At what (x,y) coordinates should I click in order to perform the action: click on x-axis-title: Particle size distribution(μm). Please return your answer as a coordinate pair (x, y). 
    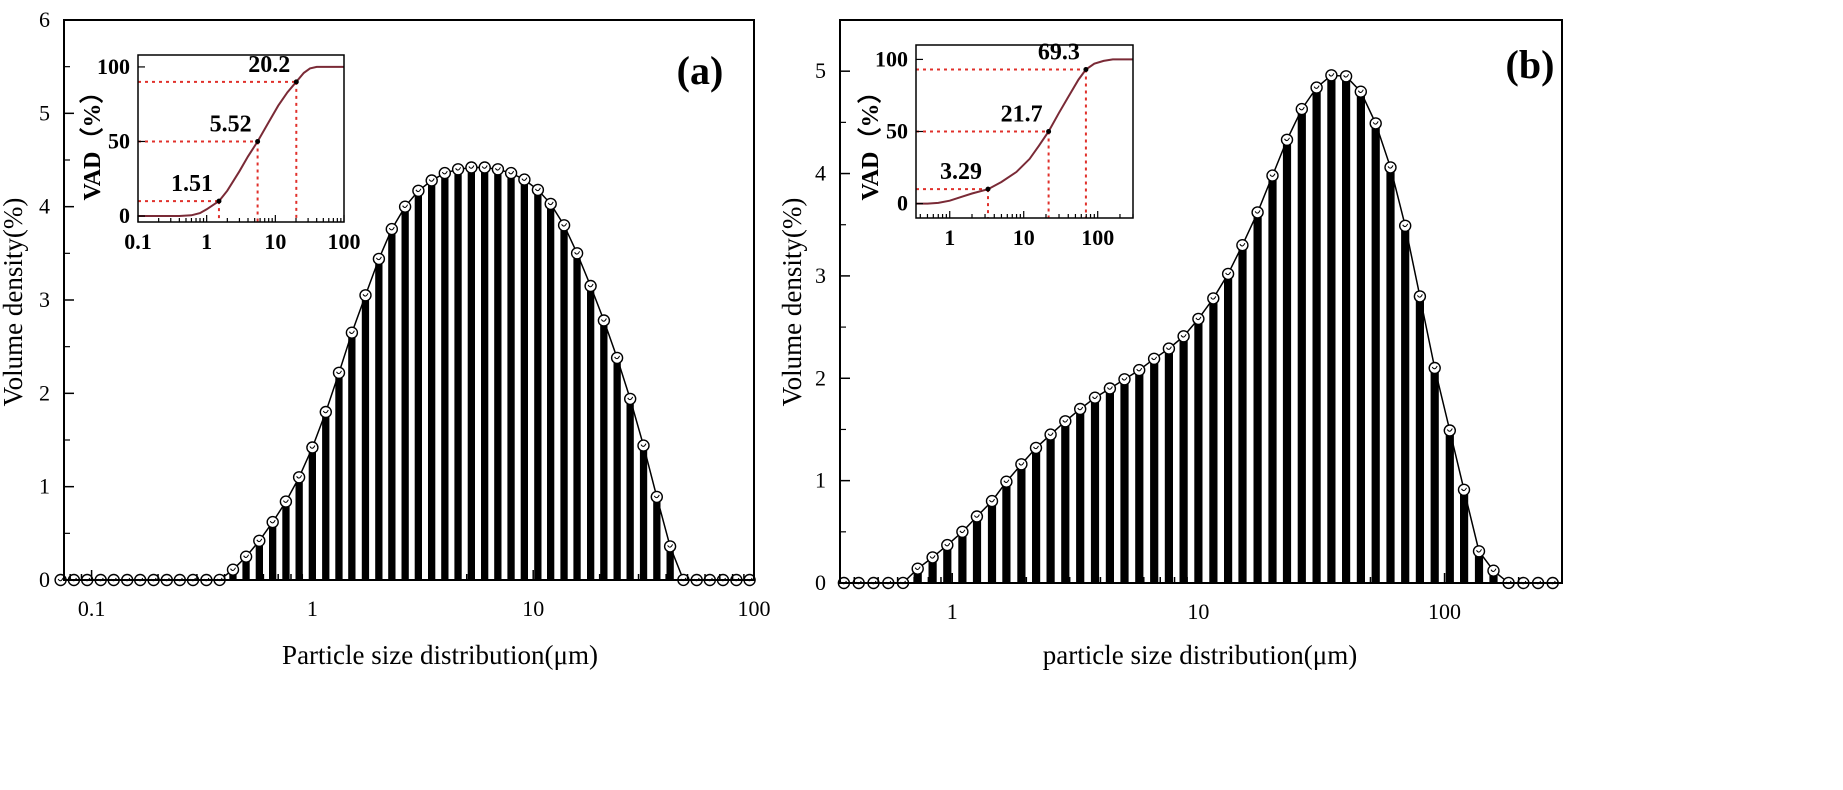
    Looking at the image, I should click on (440, 655).